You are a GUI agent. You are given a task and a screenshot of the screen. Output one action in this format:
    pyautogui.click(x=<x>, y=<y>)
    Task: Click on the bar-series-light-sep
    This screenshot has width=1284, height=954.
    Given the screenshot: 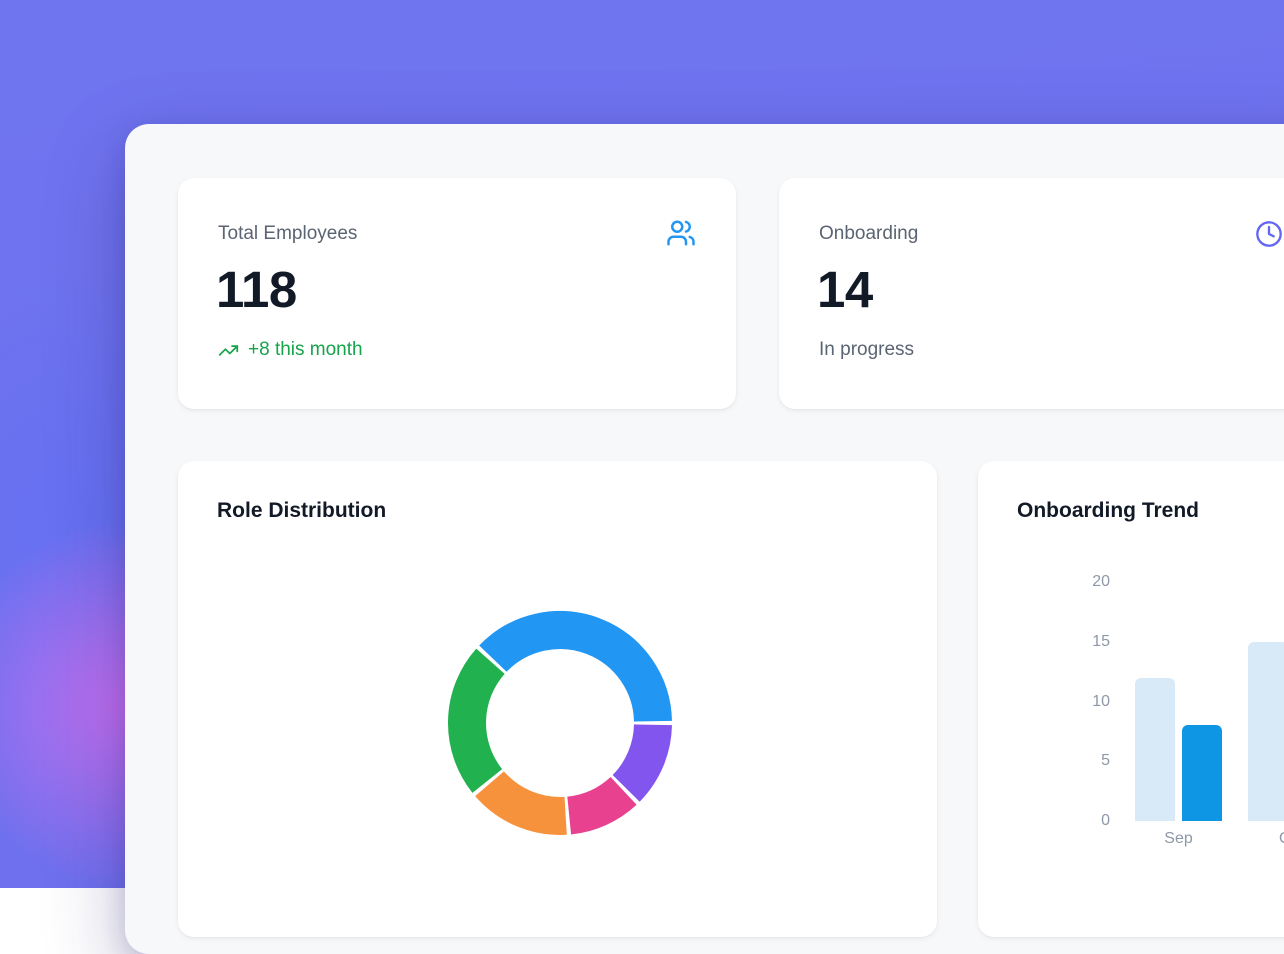 What is the action you would take?
    pyautogui.click(x=1155, y=749)
    